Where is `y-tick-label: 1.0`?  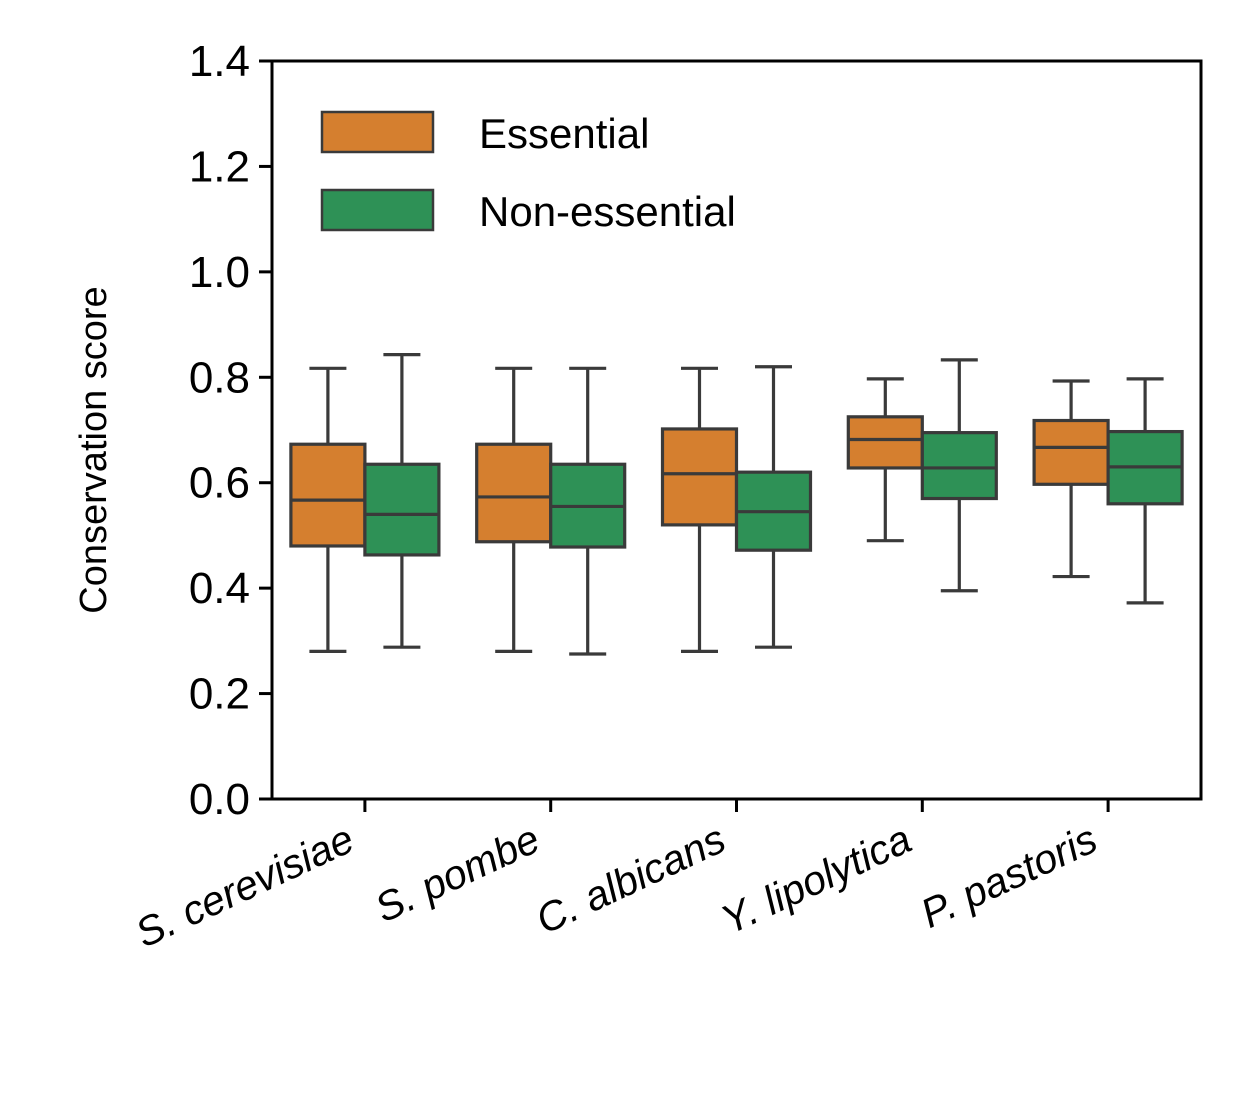
y-tick-label: 1.0 is located at coordinates (219, 272).